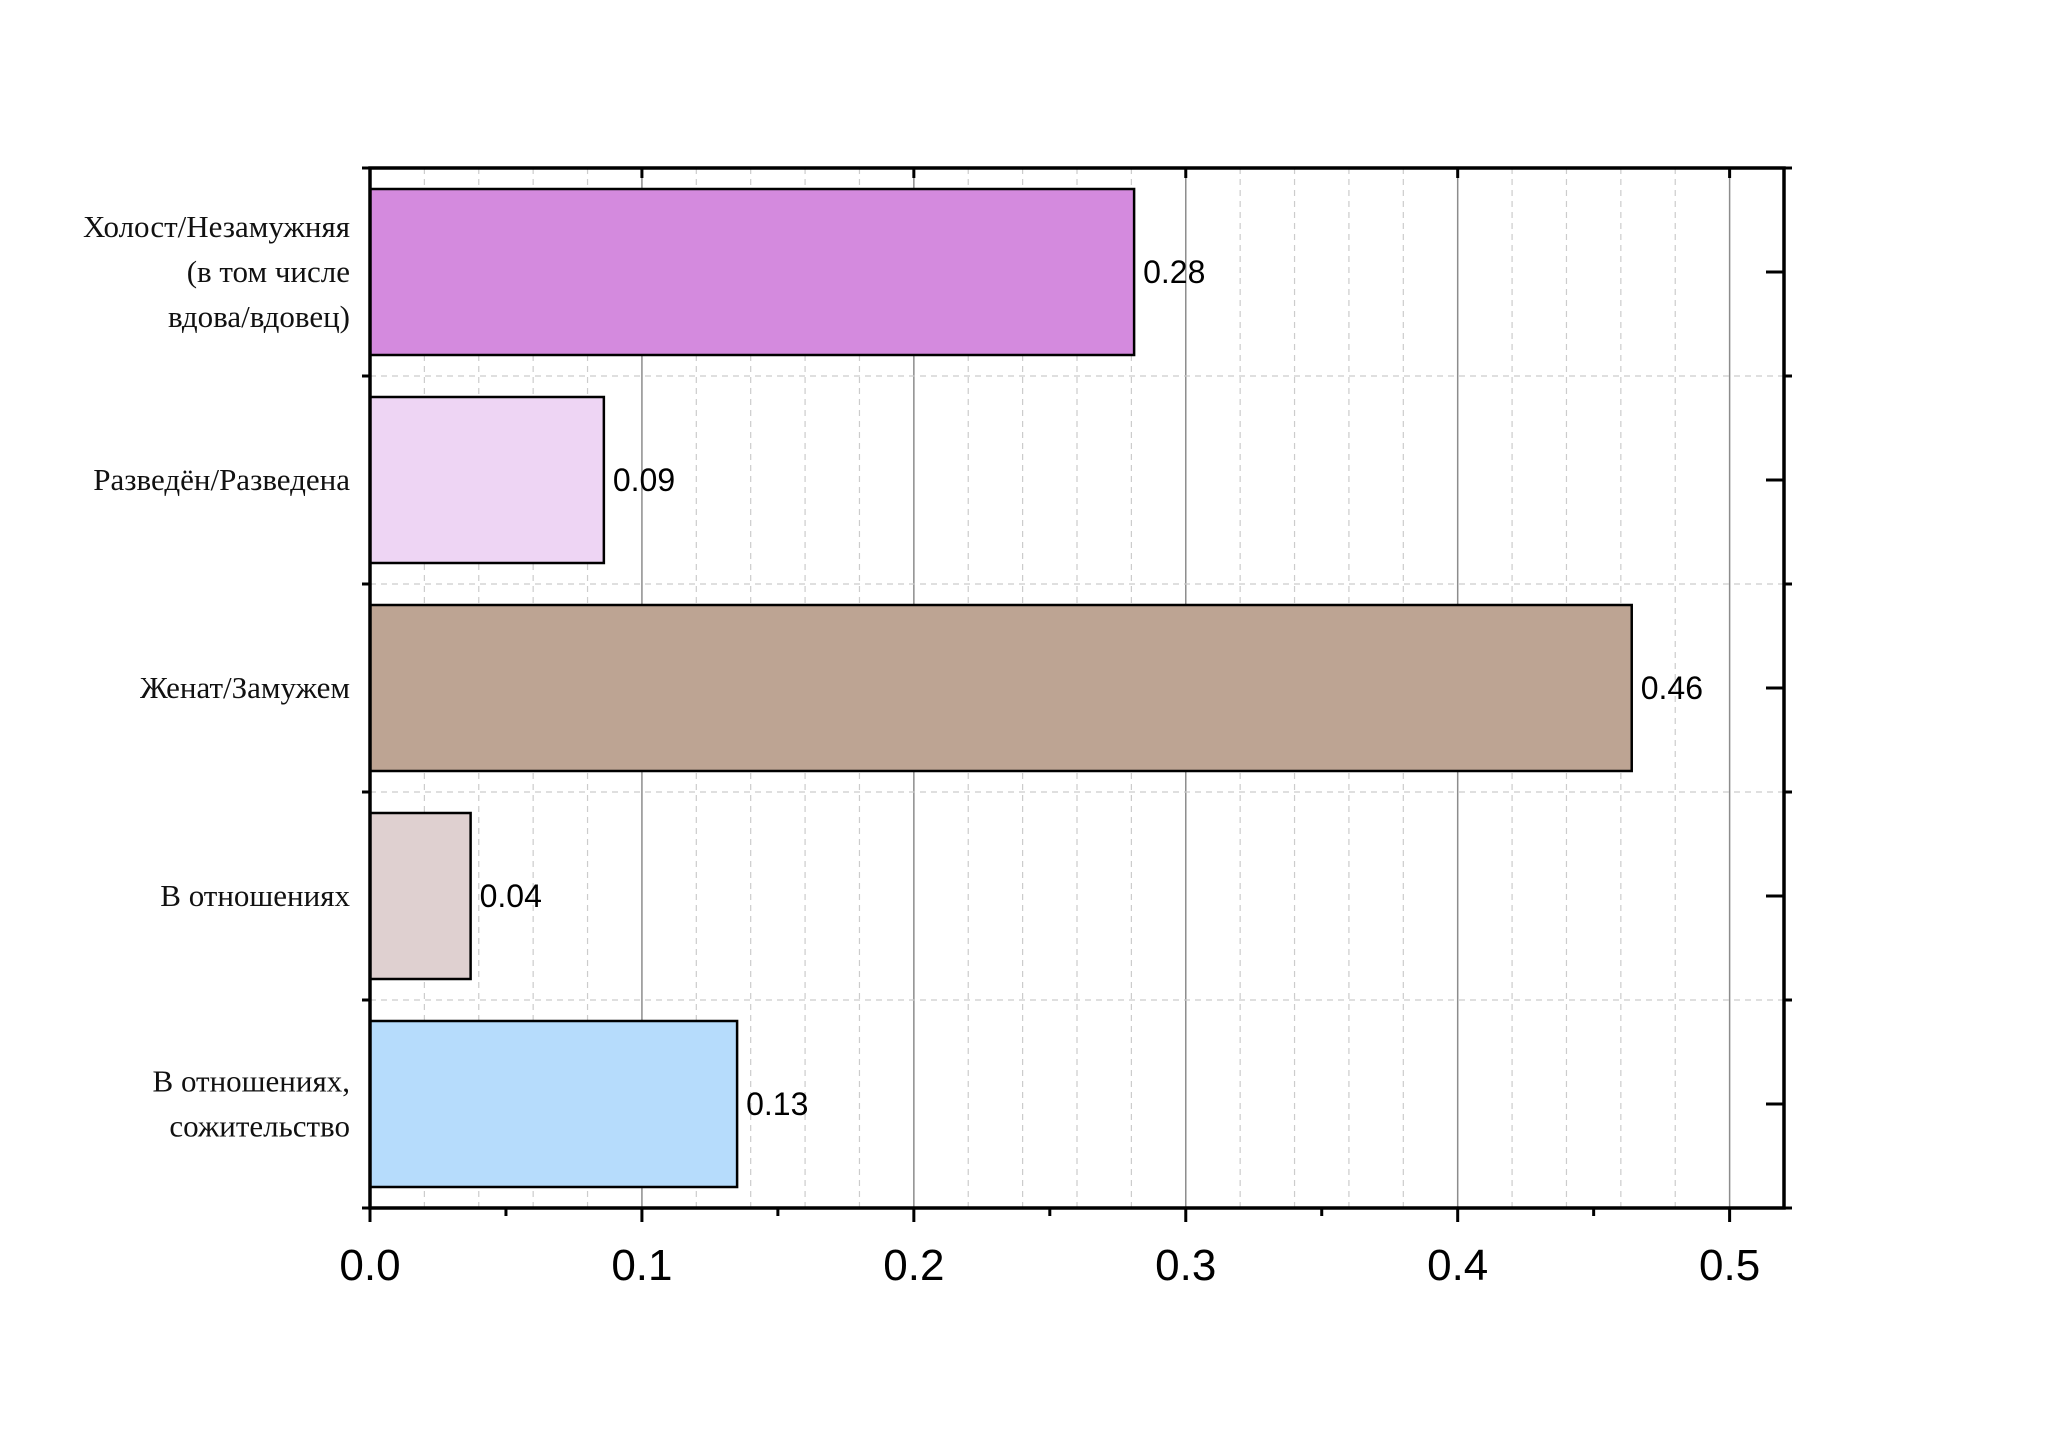 This screenshot has height=1431, width=2048. What do you see at coordinates (221, 479) in the screenshot?
I see `category-label: Разведён/Разведена` at bounding box center [221, 479].